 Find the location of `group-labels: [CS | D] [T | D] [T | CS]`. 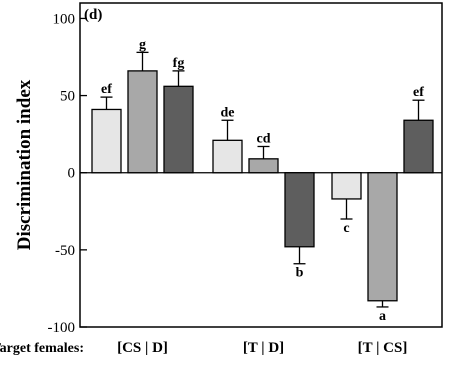

group-labels: [CS | D] [T | D] [T | CS] is located at coordinates (262, 348).